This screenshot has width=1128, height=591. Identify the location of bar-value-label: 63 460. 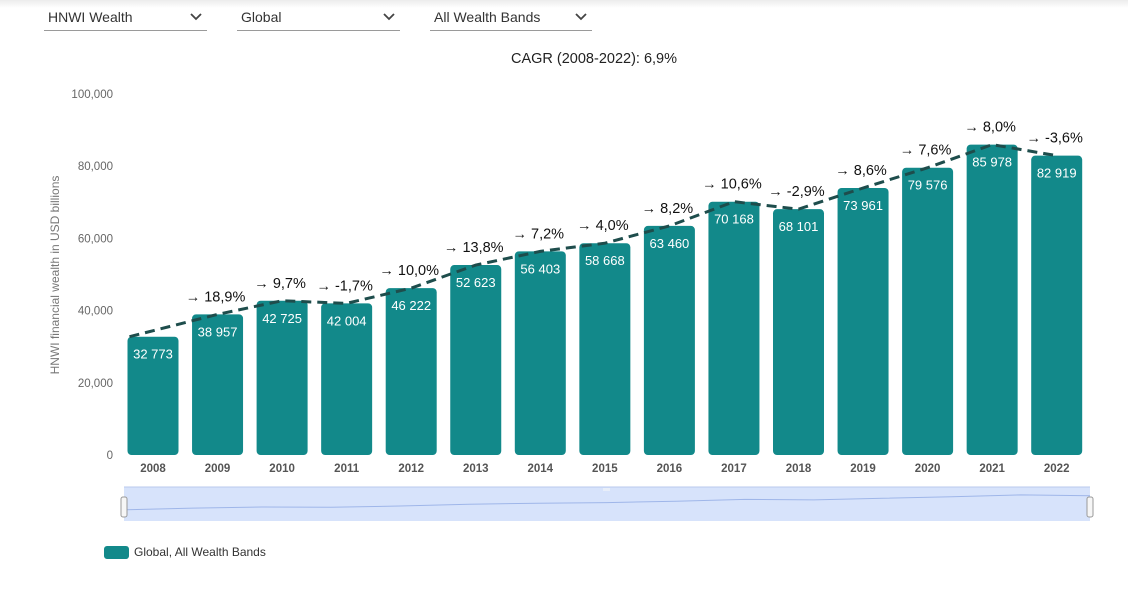
(670, 243).